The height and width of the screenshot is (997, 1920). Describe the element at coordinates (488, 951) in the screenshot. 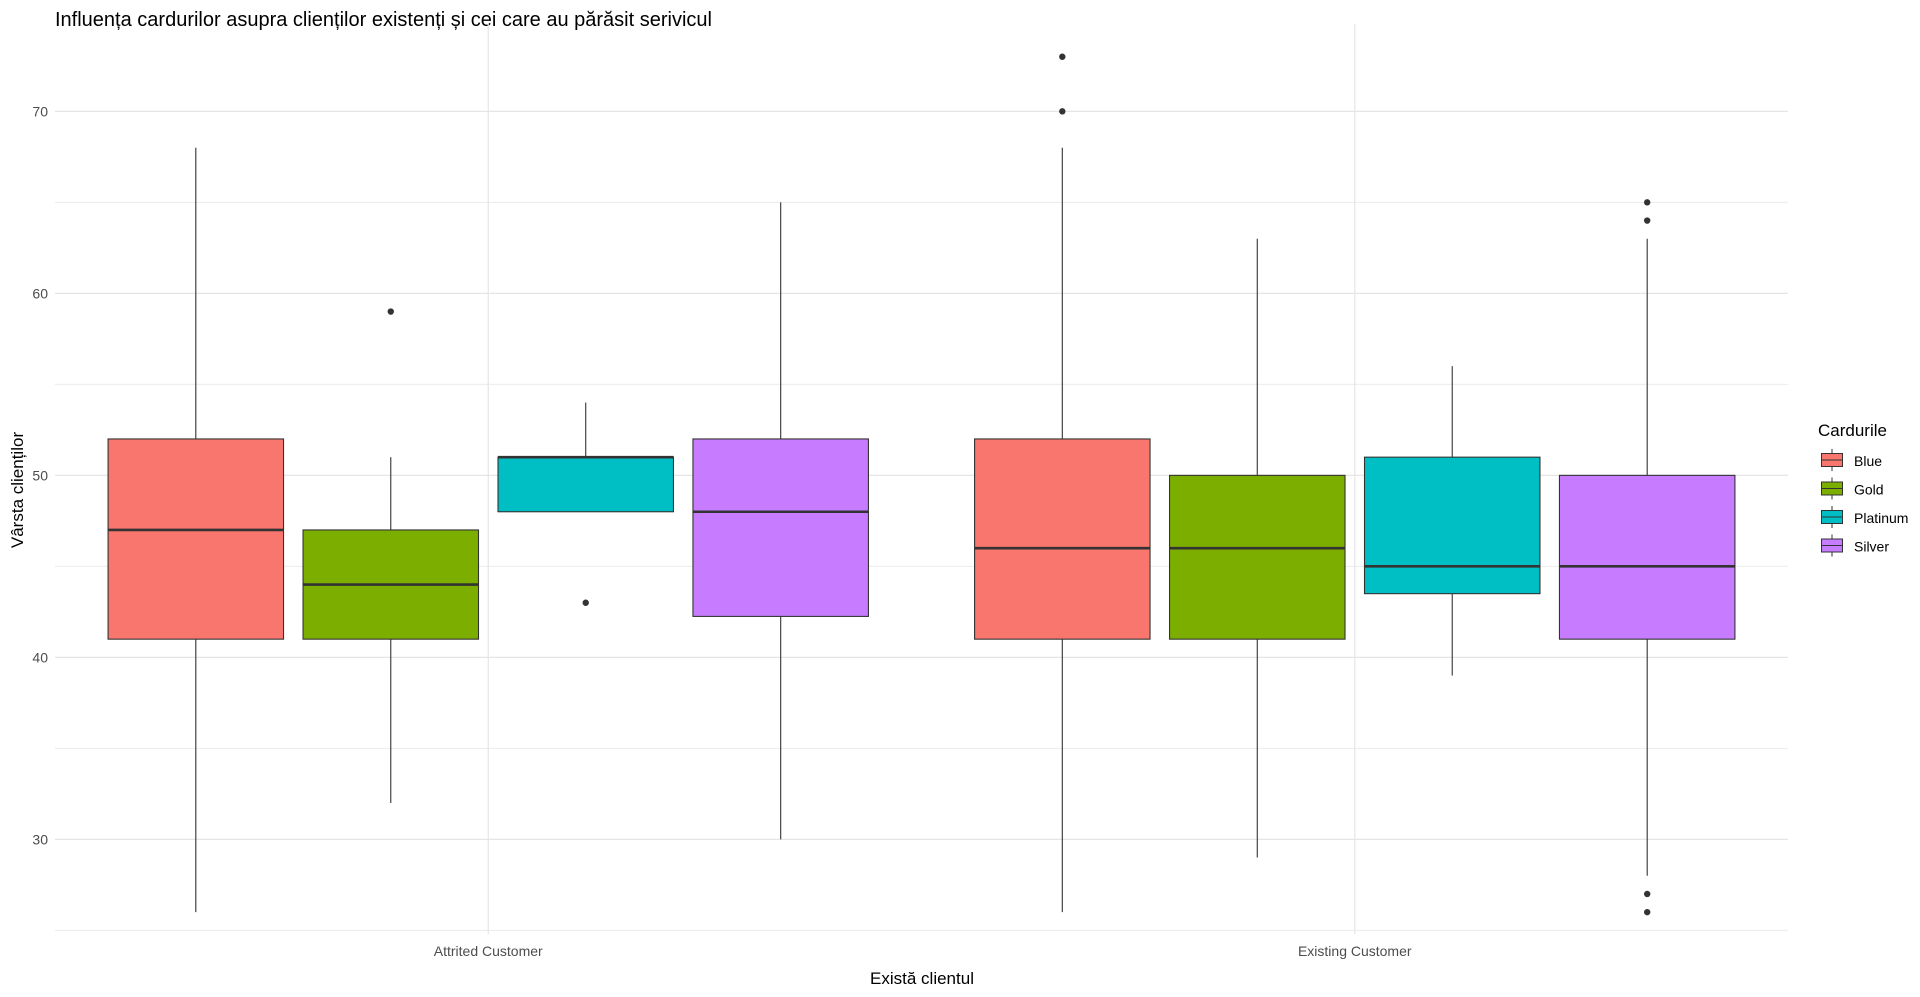

I see `x-tick-label: Attrited Customer` at that location.